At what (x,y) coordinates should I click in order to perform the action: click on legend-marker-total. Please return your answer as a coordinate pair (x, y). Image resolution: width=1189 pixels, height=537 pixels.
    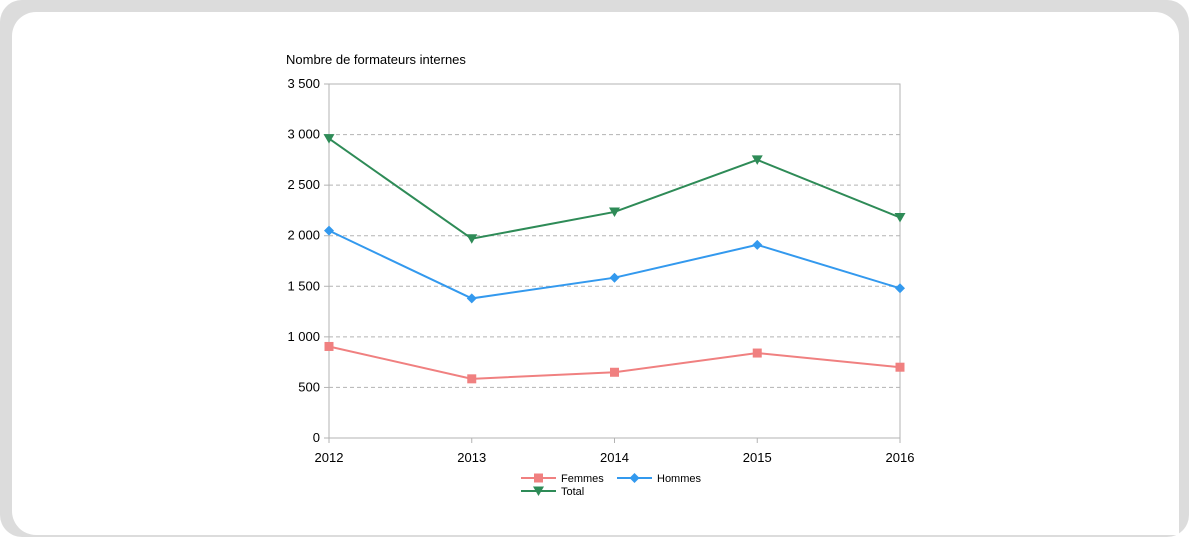
    Looking at the image, I should click on (538, 491).